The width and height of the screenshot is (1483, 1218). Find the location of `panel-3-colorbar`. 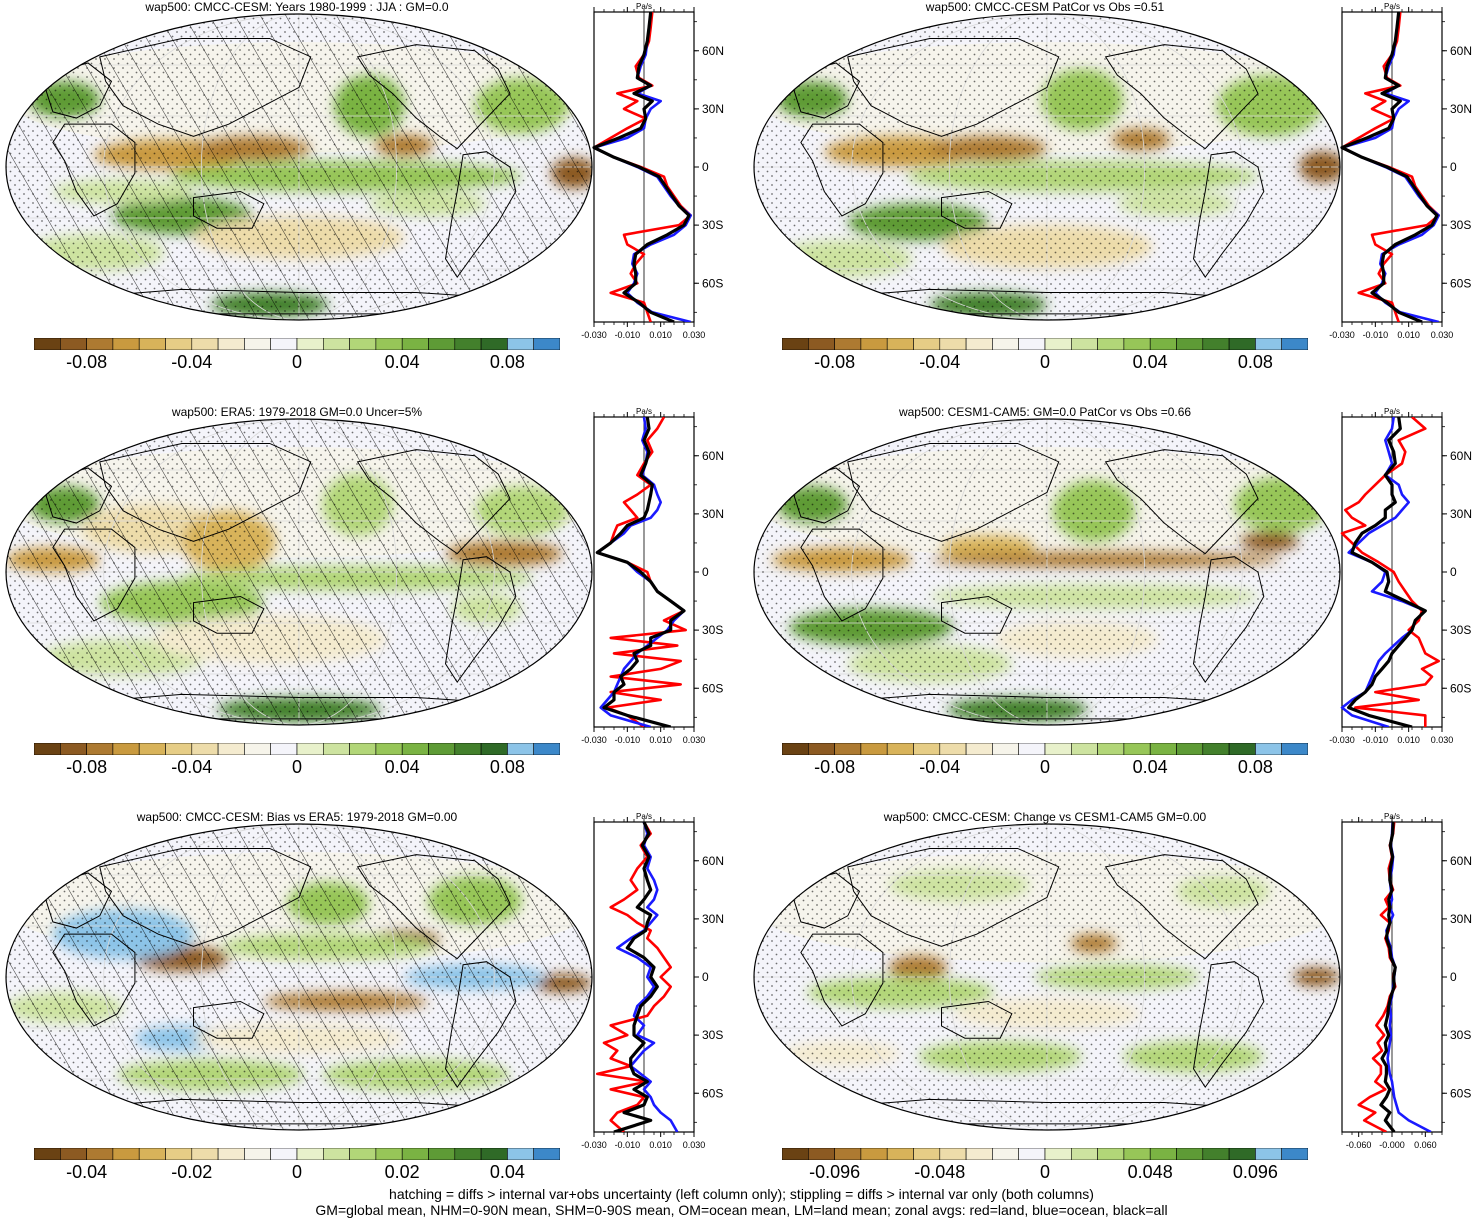

panel-3-colorbar is located at coordinates (297, 749).